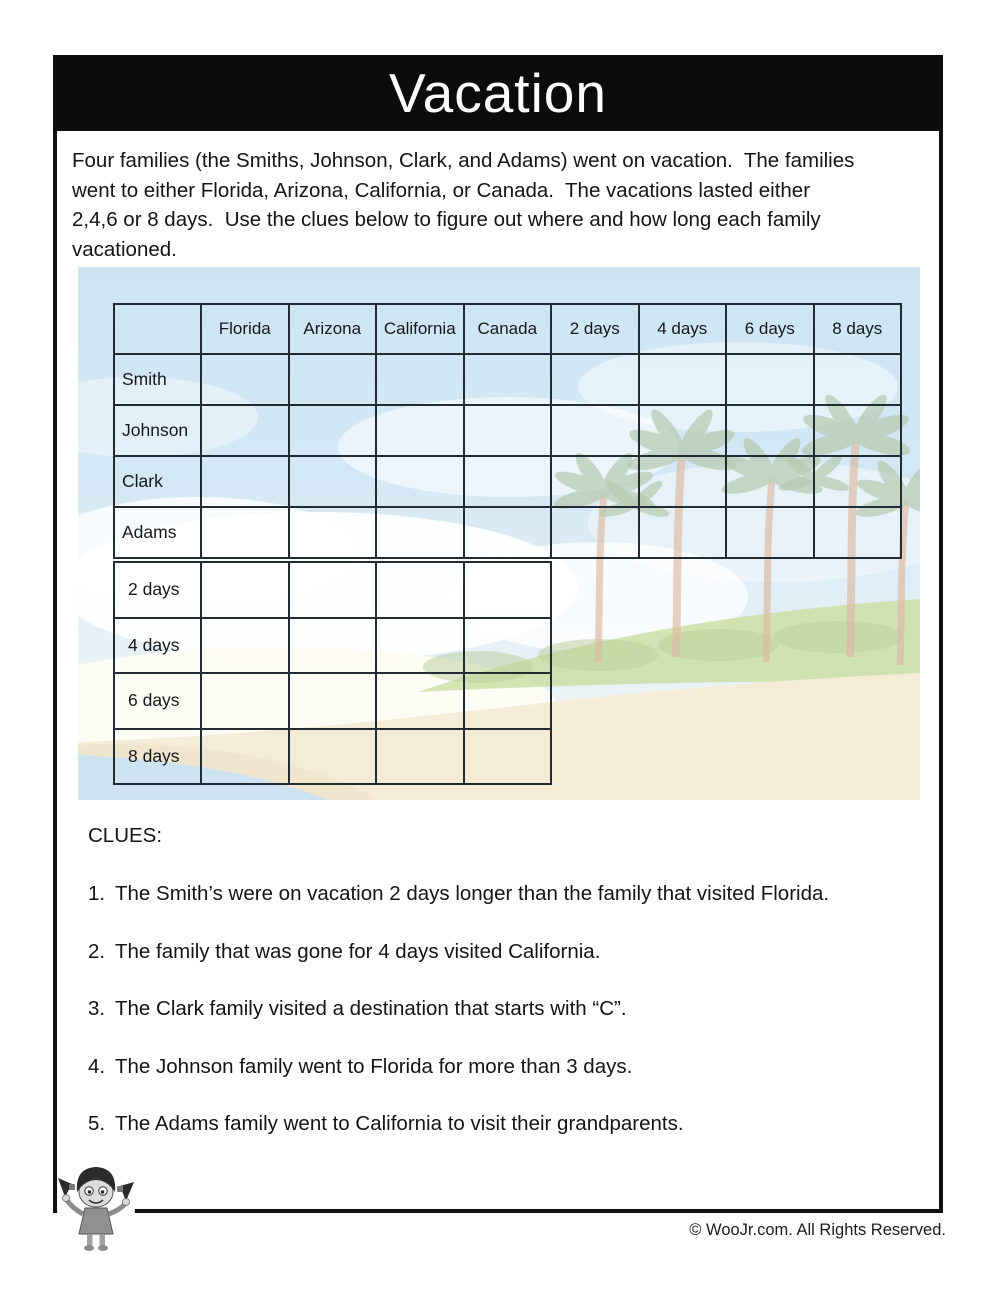  I want to click on clue-number: 5., so click(97, 1123).